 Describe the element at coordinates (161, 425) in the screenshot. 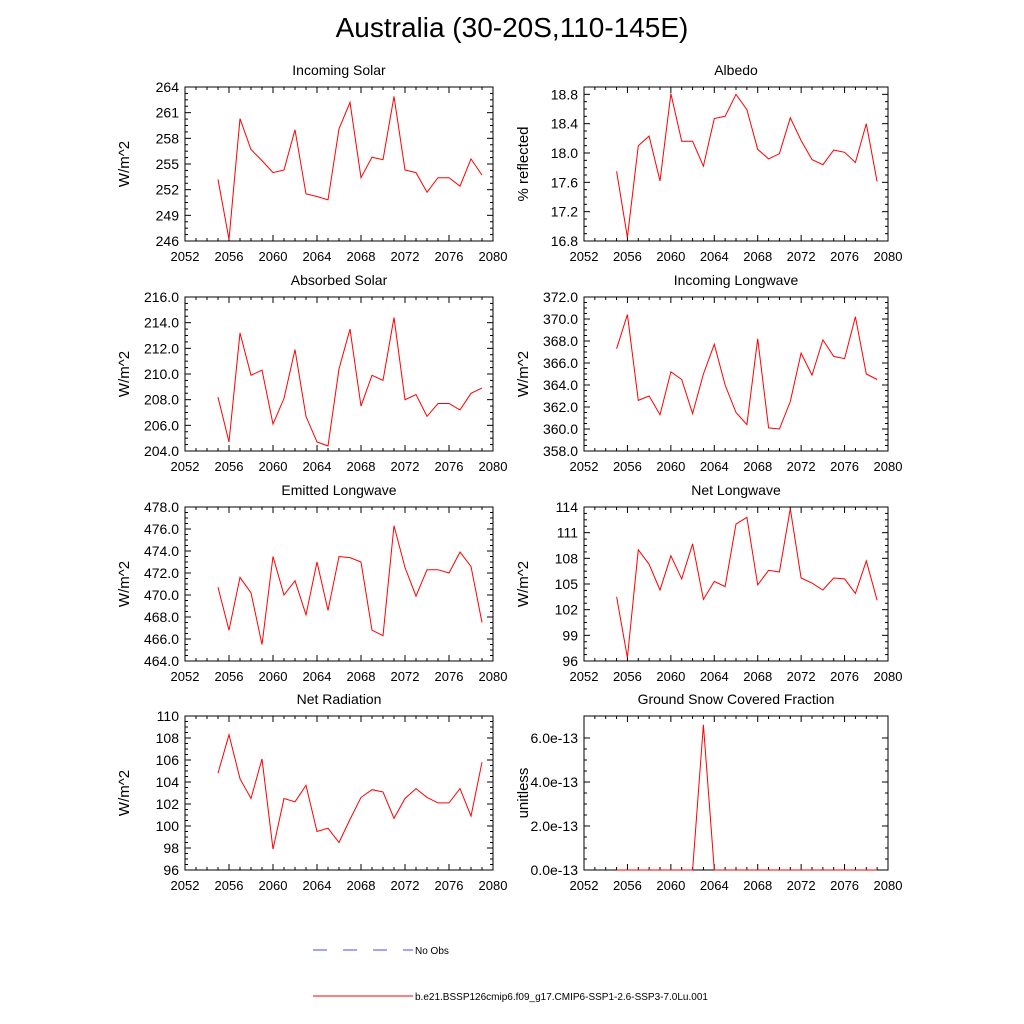

I see `y-tick-label: 206.0` at that location.